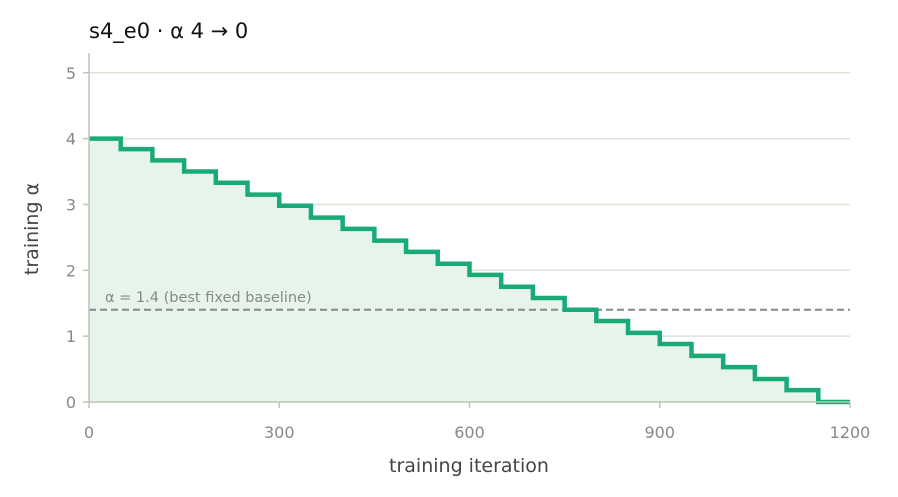 This screenshot has height=497, width=898. What do you see at coordinates (469, 466) in the screenshot?
I see `x-axis-label: training iteration` at bounding box center [469, 466].